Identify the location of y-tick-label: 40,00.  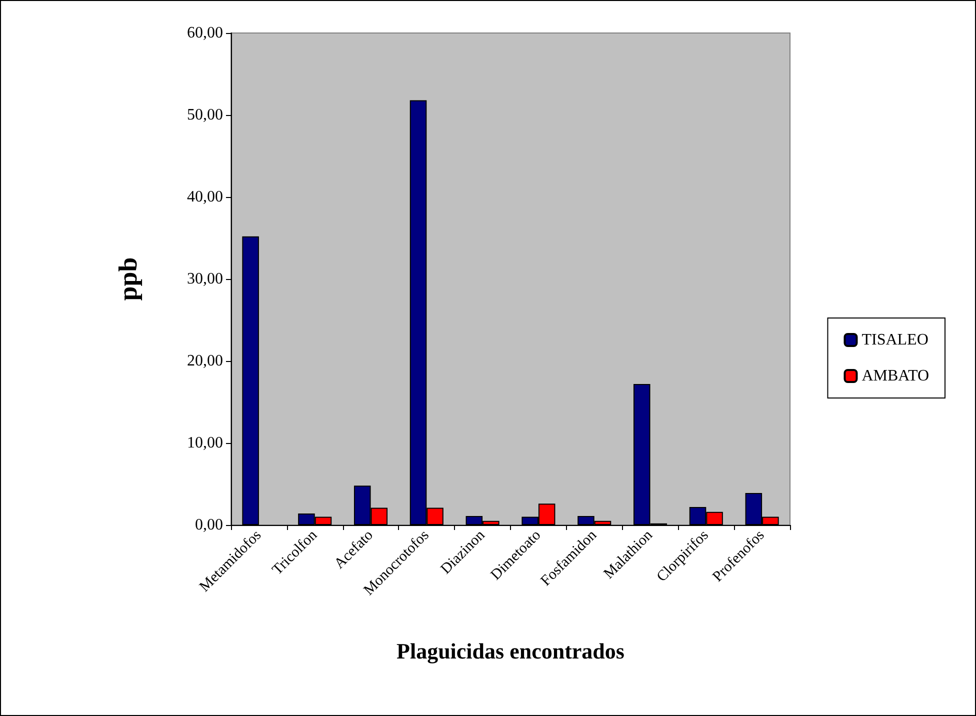
(205, 197).